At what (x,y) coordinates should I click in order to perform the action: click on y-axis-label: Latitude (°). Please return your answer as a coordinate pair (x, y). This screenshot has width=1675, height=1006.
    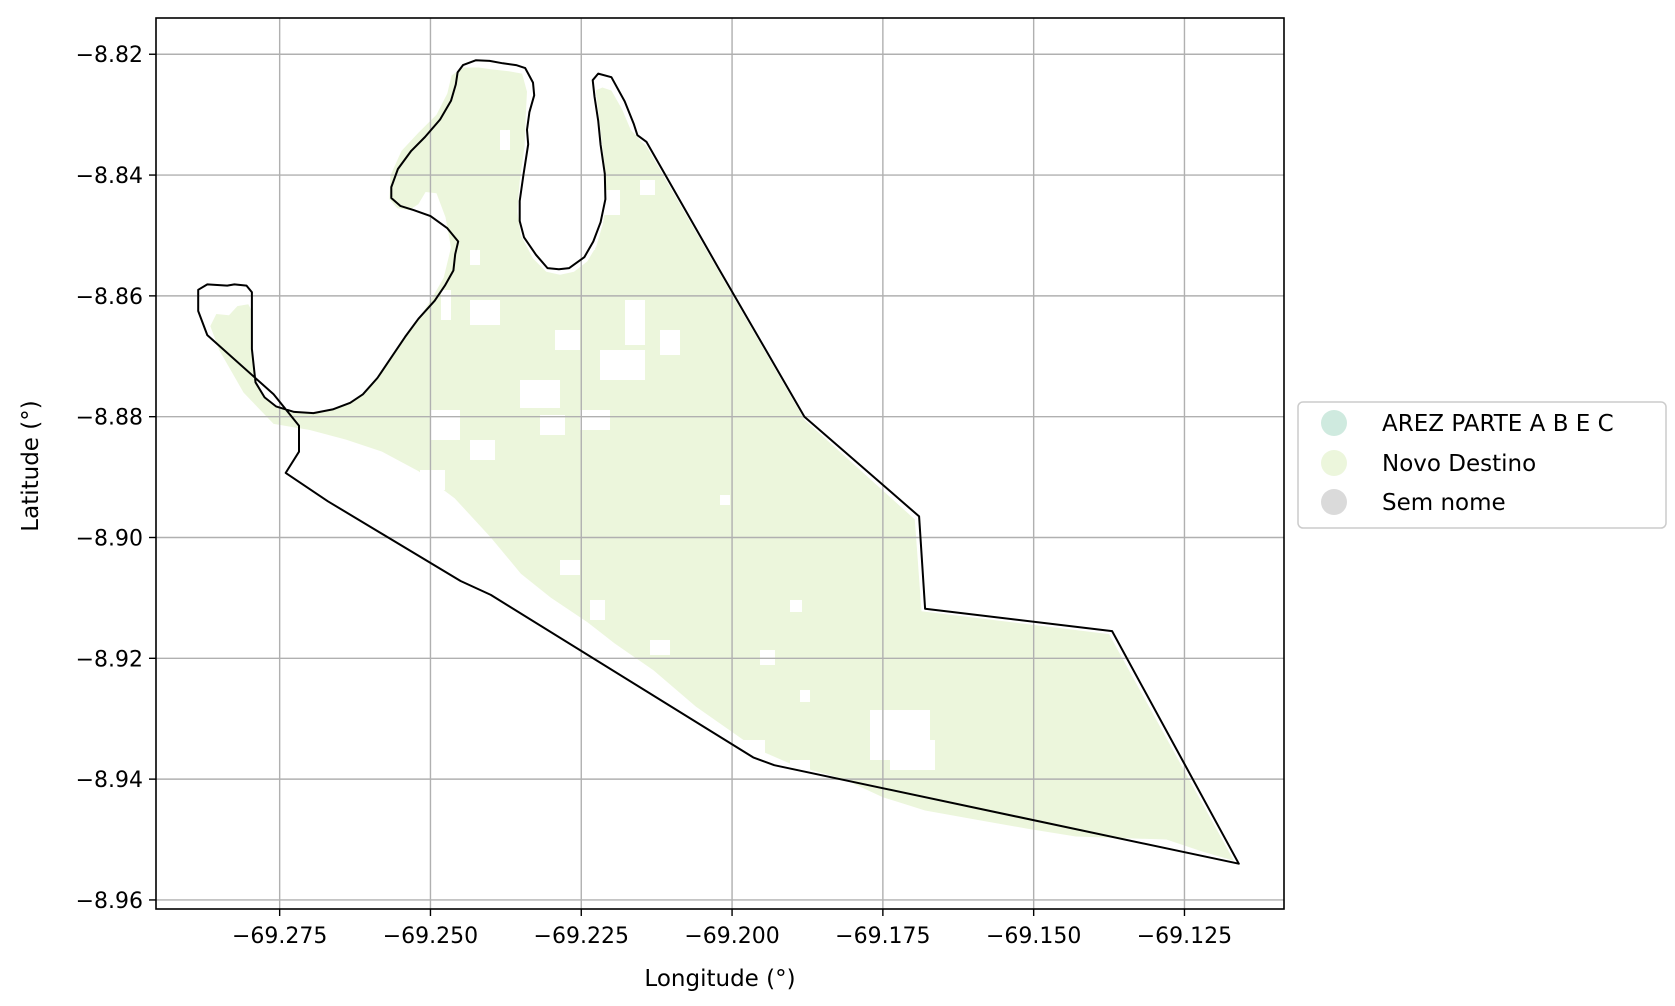
    Looking at the image, I should click on (31, 465).